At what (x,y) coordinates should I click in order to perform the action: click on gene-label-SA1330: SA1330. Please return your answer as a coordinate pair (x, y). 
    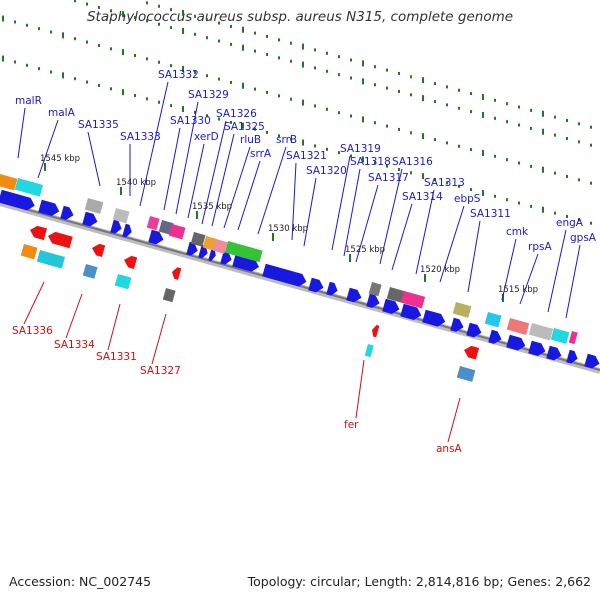
    Looking at the image, I should click on (190, 121).